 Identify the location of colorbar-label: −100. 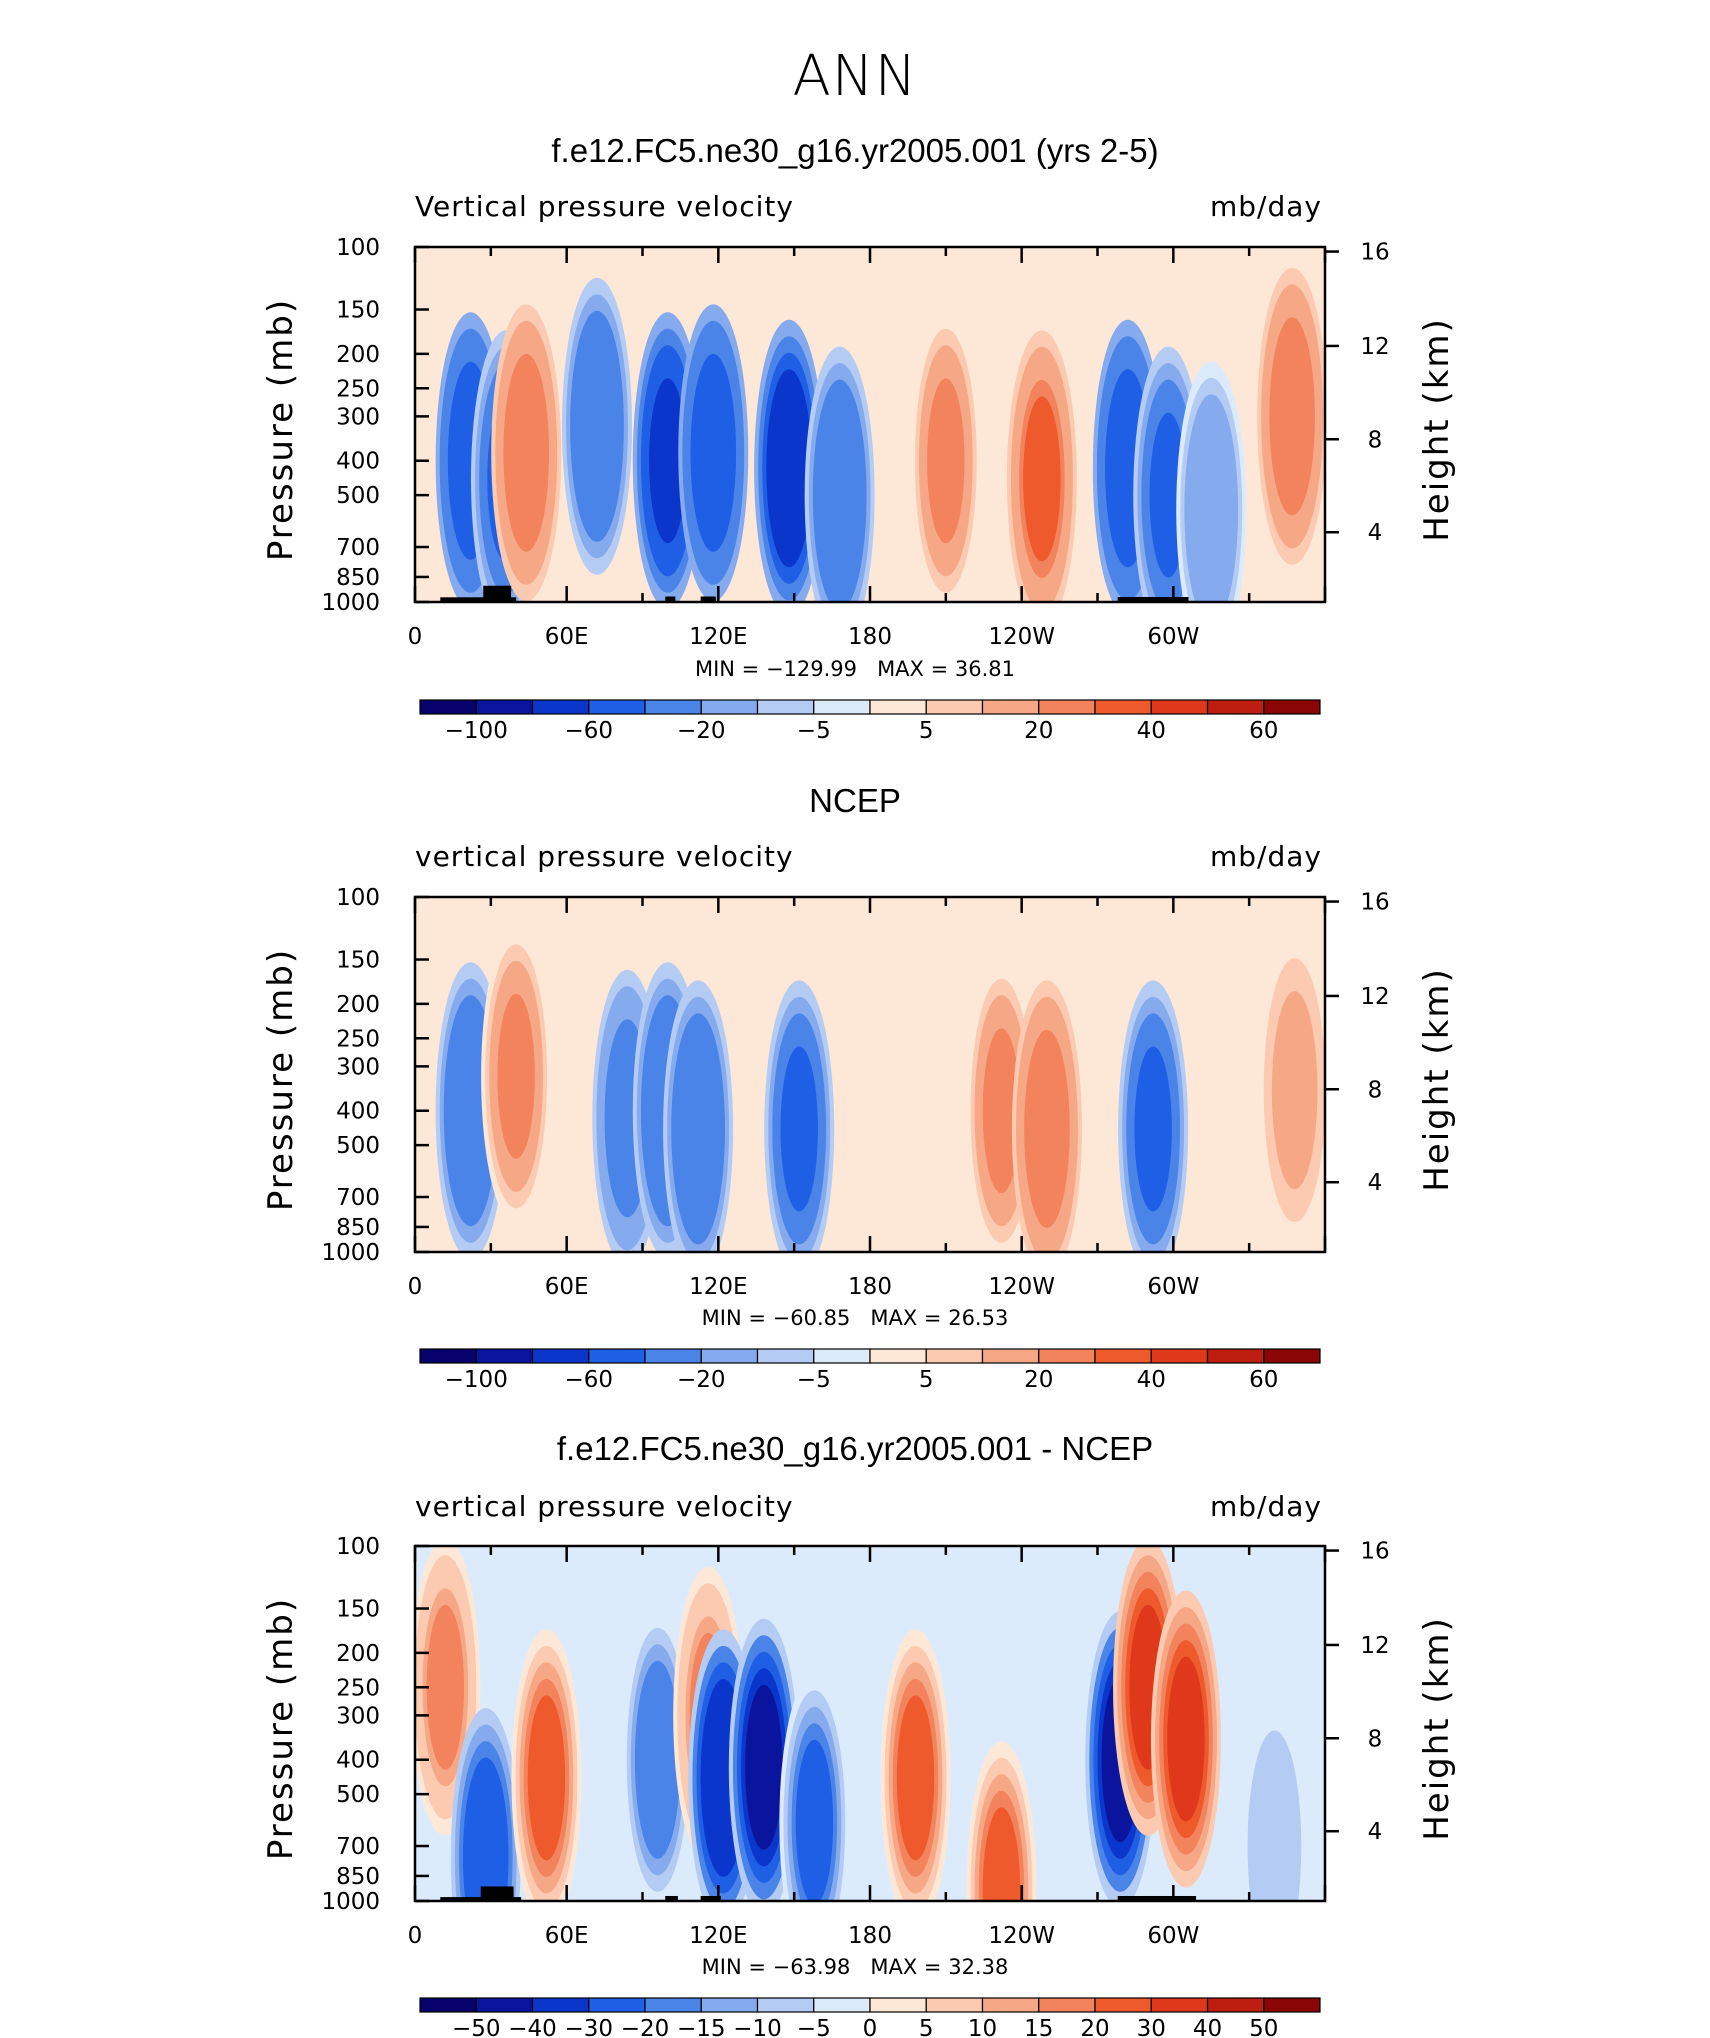
(476, 731).